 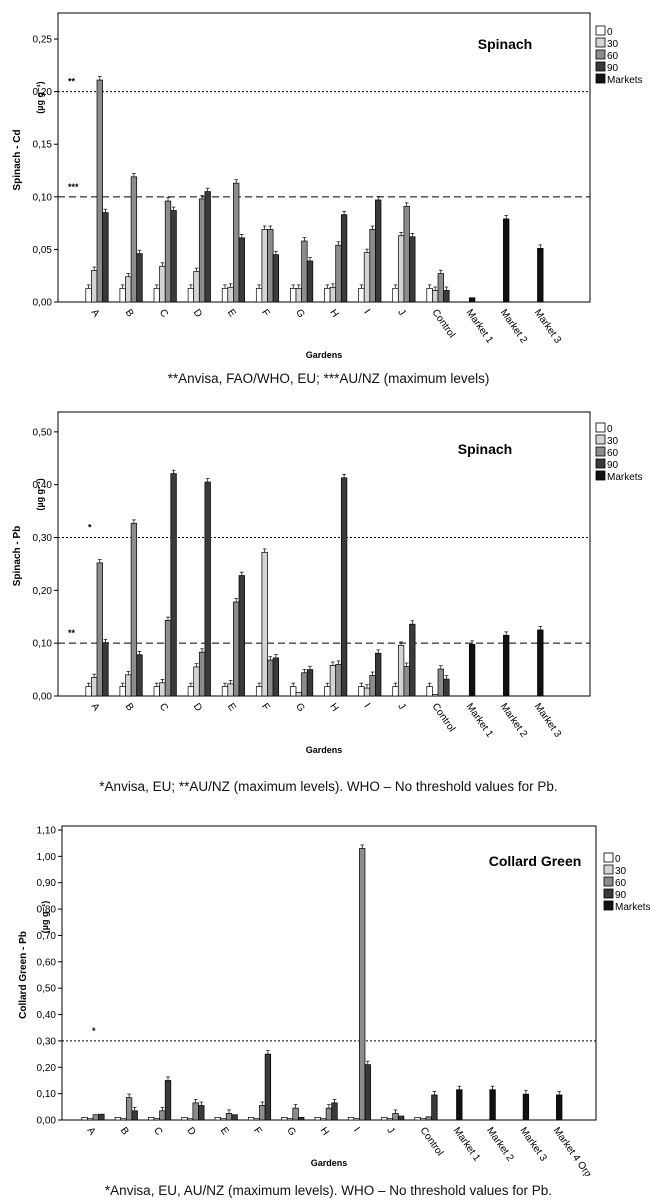 I want to click on x-tick-label: Market 3, so click(x=548, y=326).